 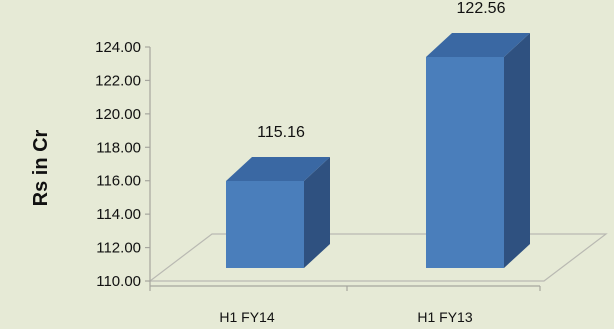 I want to click on y-tick-label: 124.00, so click(x=118, y=47).